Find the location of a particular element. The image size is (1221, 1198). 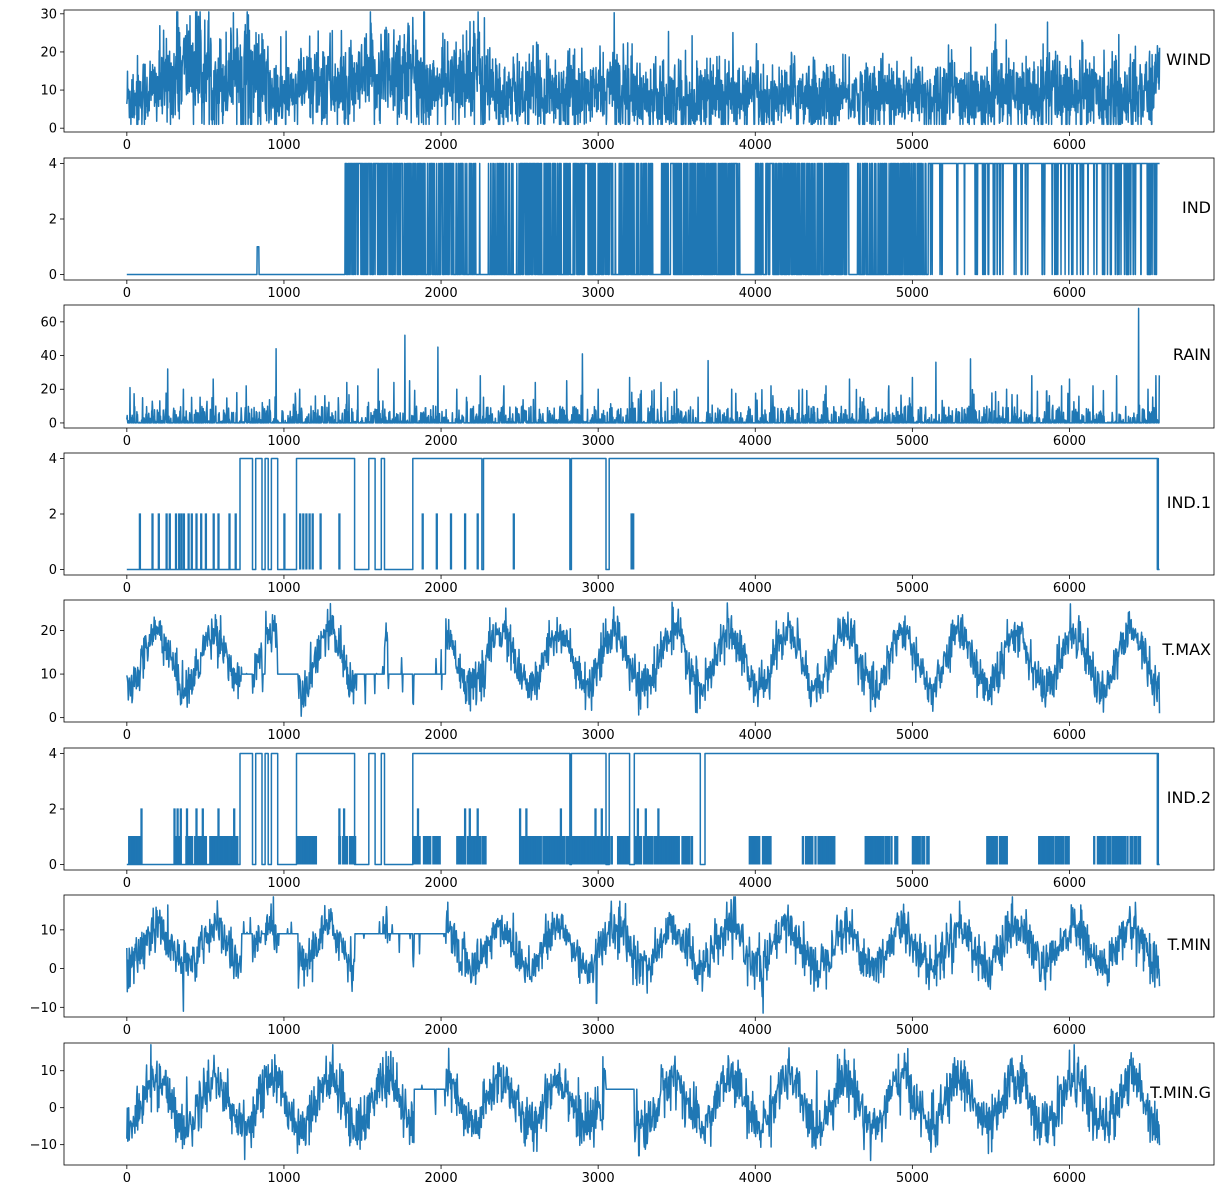

subplot-title: T.MAX is located at coordinates (1186, 649).